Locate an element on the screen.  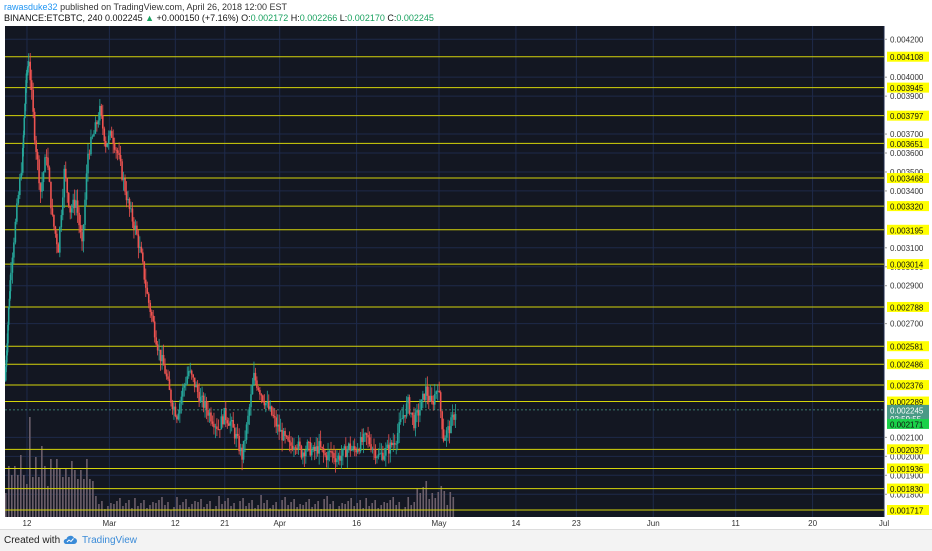
tradingview-cloud-icon is located at coordinates (70, 540).